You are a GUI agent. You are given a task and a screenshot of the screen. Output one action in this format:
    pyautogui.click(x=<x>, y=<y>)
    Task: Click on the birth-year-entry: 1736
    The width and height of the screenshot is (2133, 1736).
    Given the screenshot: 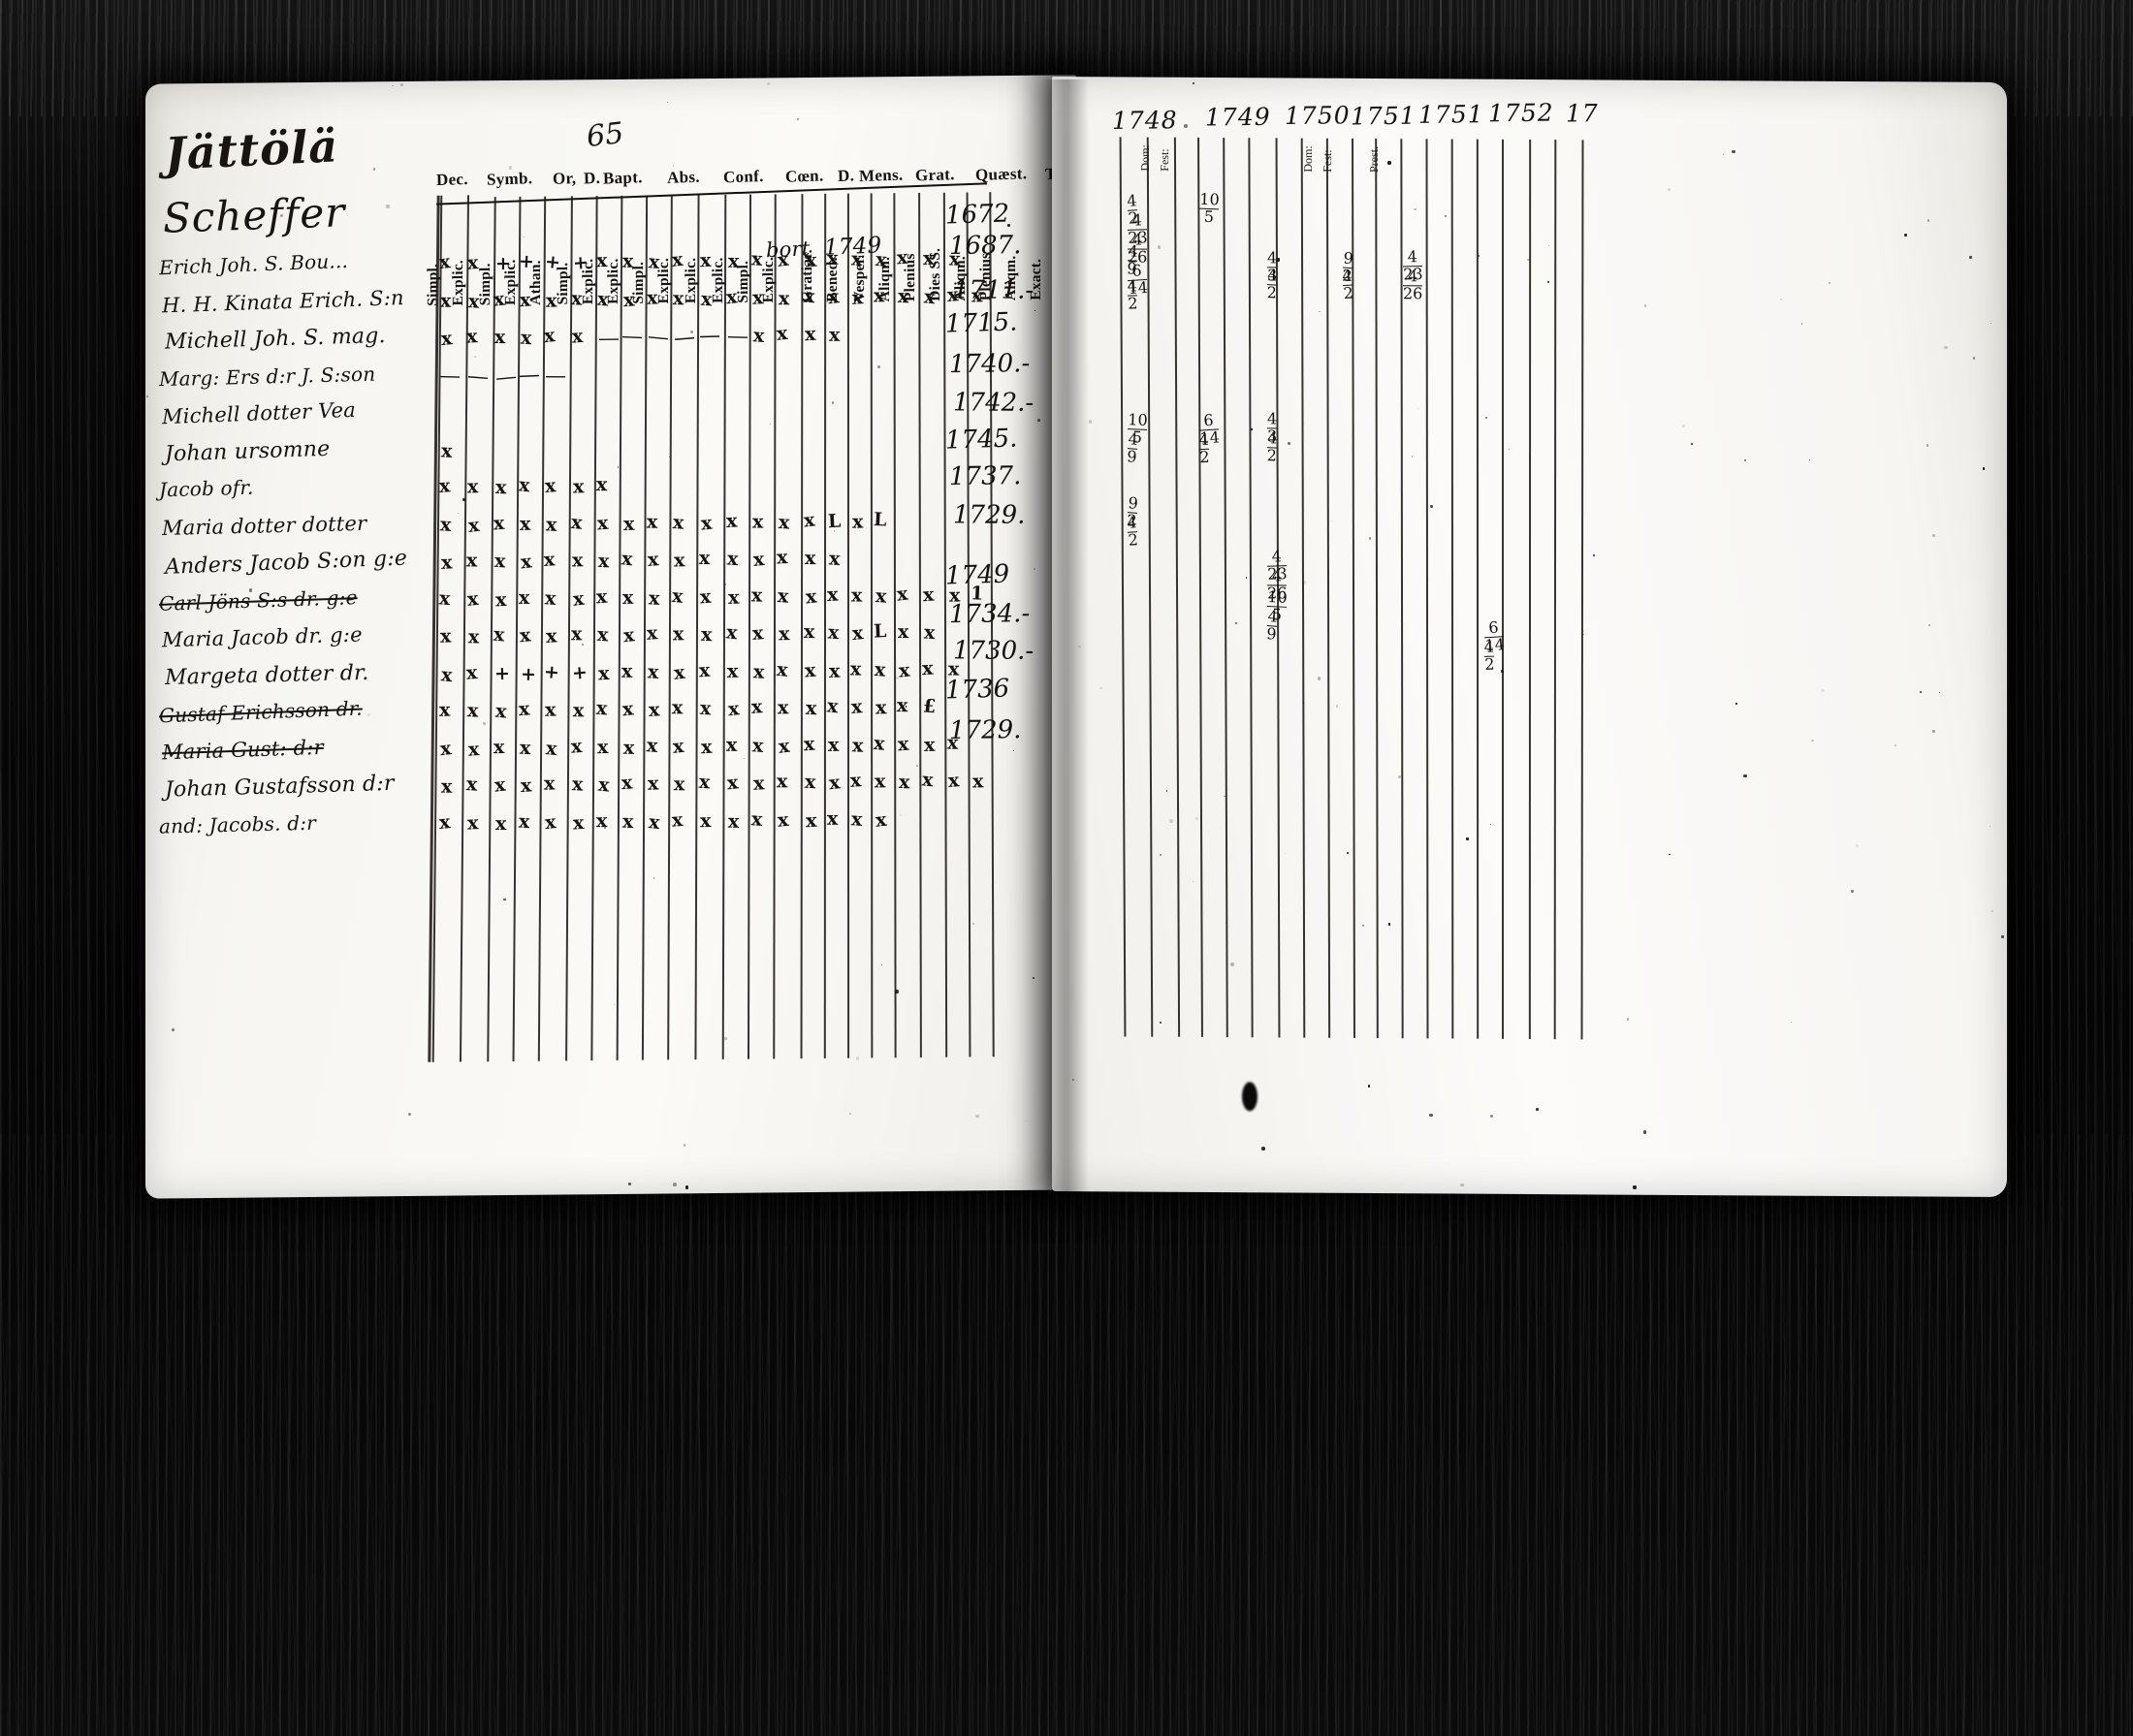 What is the action you would take?
    pyautogui.click(x=977, y=690)
    